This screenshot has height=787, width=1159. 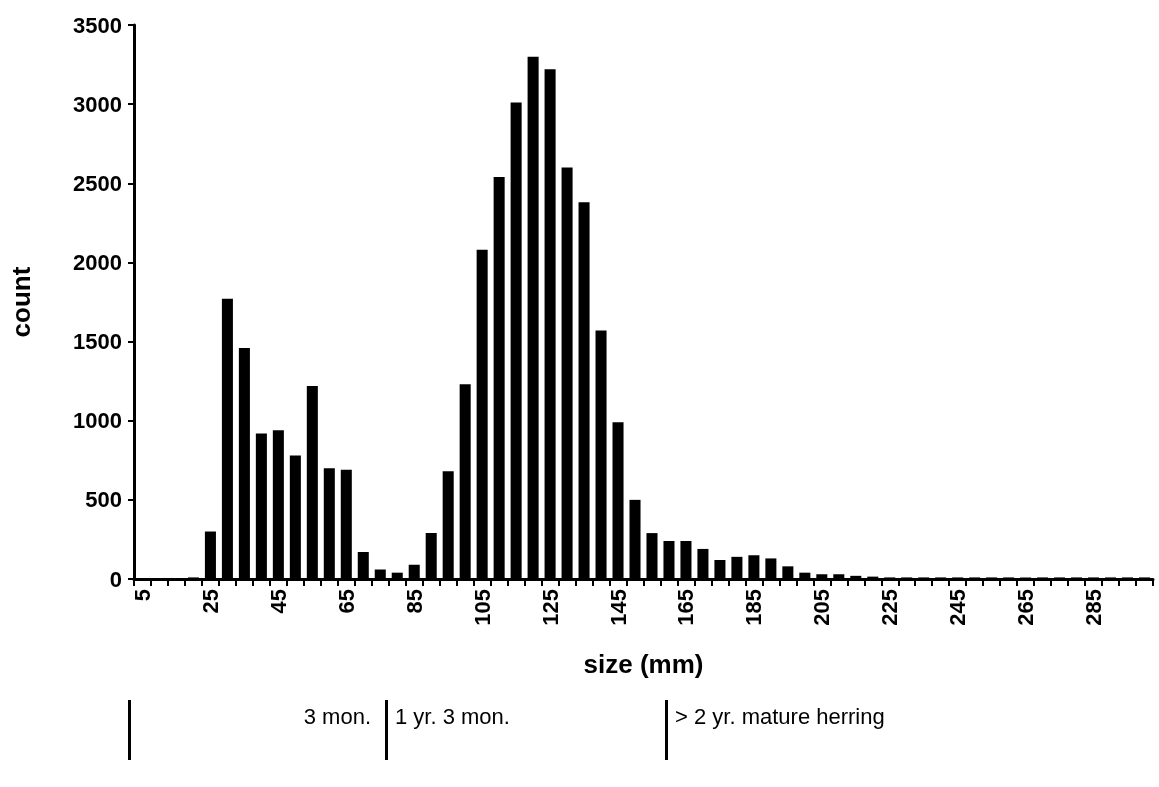 I want to click on x-tick-label: 65, so click(x=346, y=601).